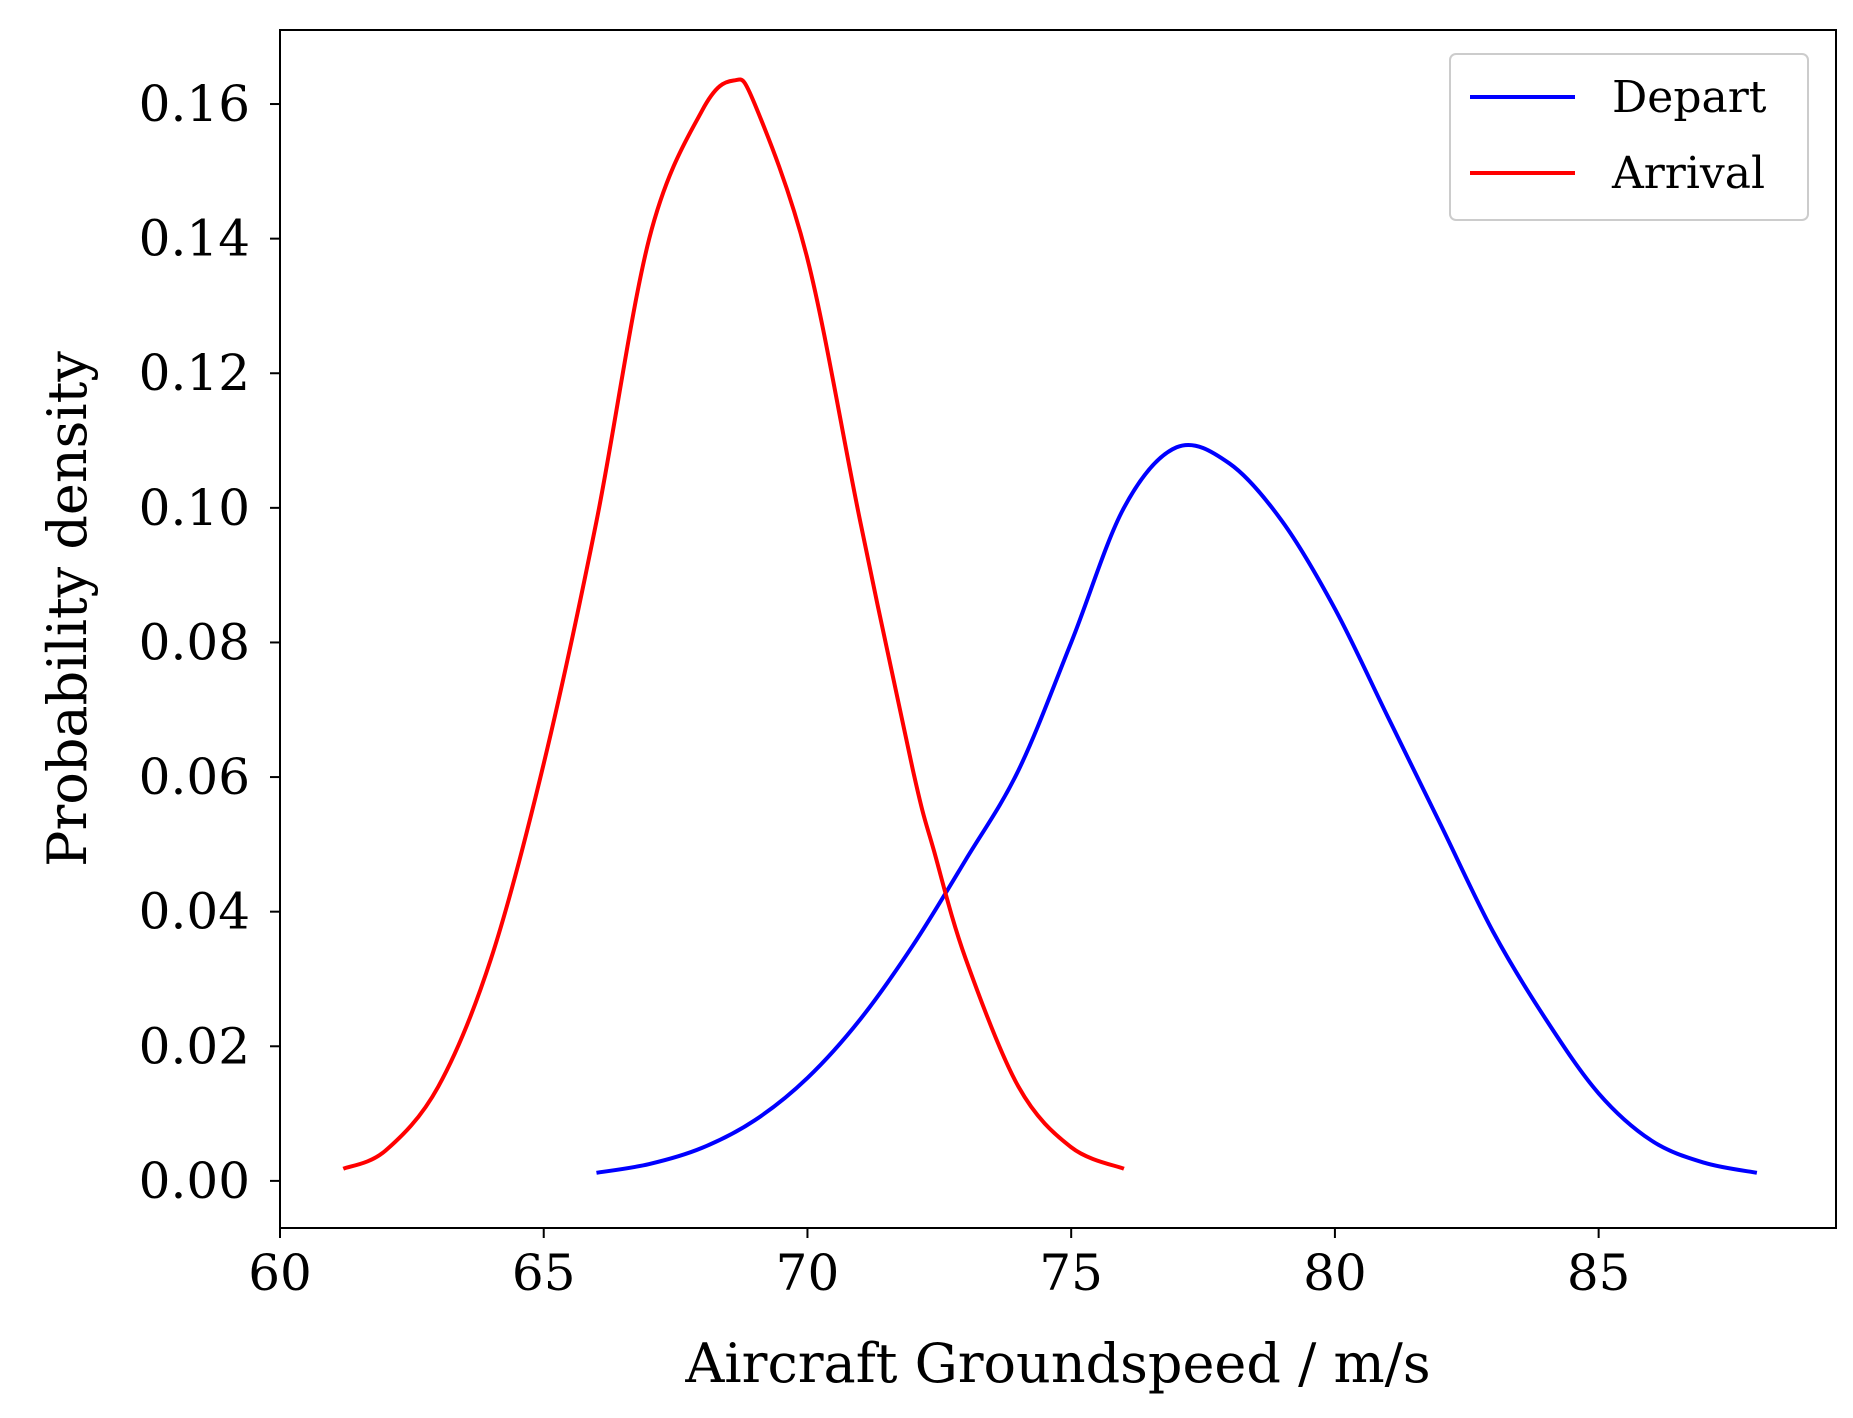  Describe the element at coordinates (194, 642) in the screenshot. I see `y-tick-label: 0.08` at that location.